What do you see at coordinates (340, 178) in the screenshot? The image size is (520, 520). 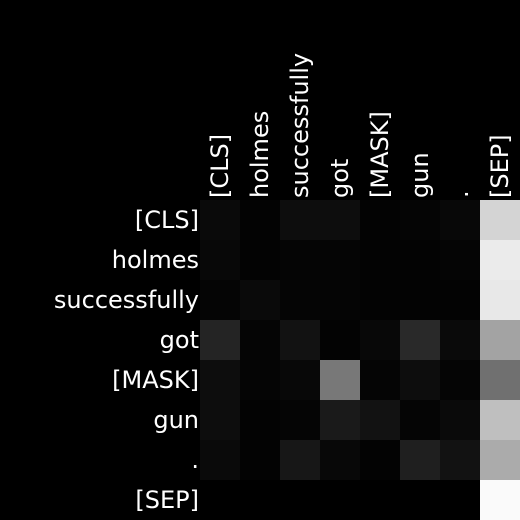 I see `x-axis-label-3: got` at bounding box center [340, 178].